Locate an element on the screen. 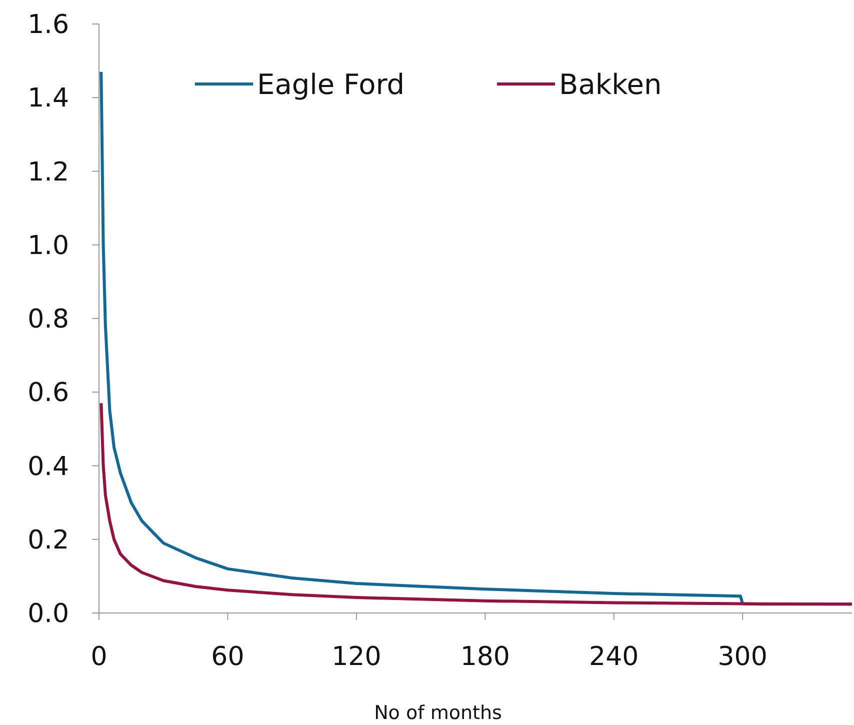 Image resolution: width=854 pixels, height=725 pixels. x-tick-label: 180 is located at coordinates (485, 657).